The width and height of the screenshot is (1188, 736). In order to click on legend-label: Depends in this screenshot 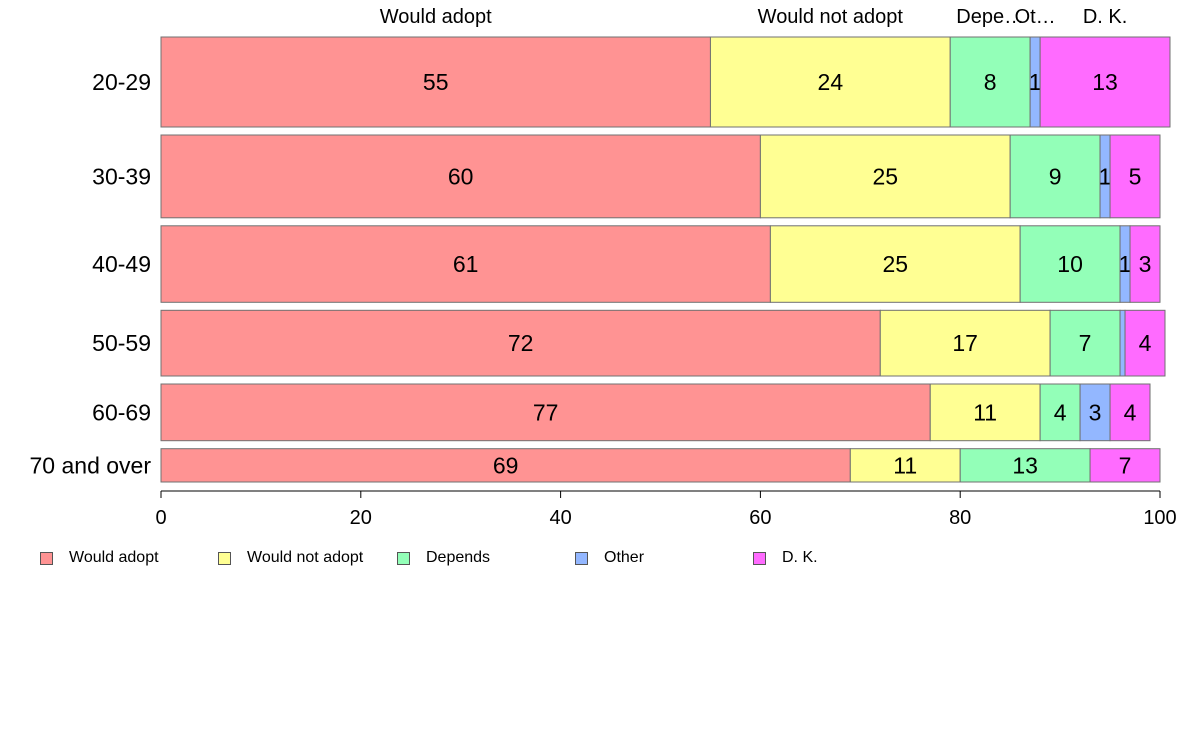, I will do `click(458, 557)`.